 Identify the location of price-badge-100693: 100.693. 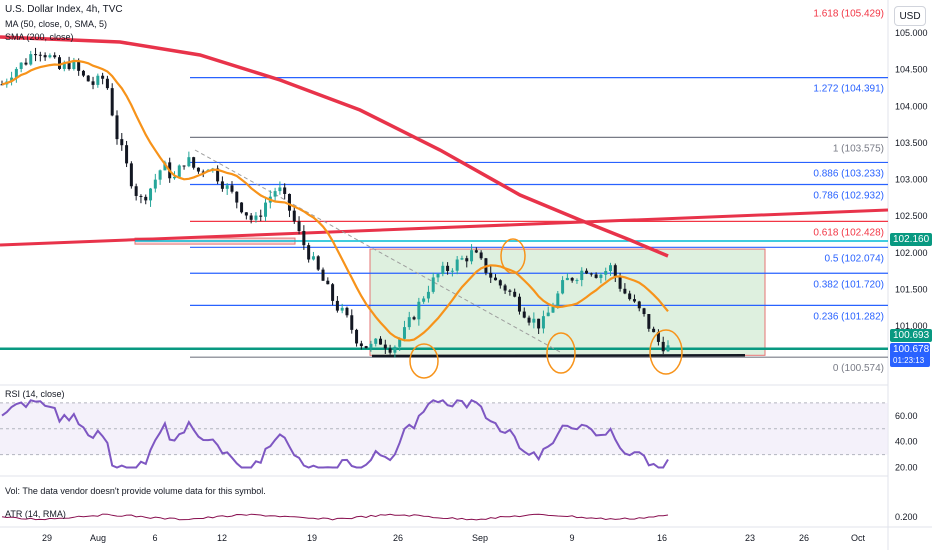
(911, 335).